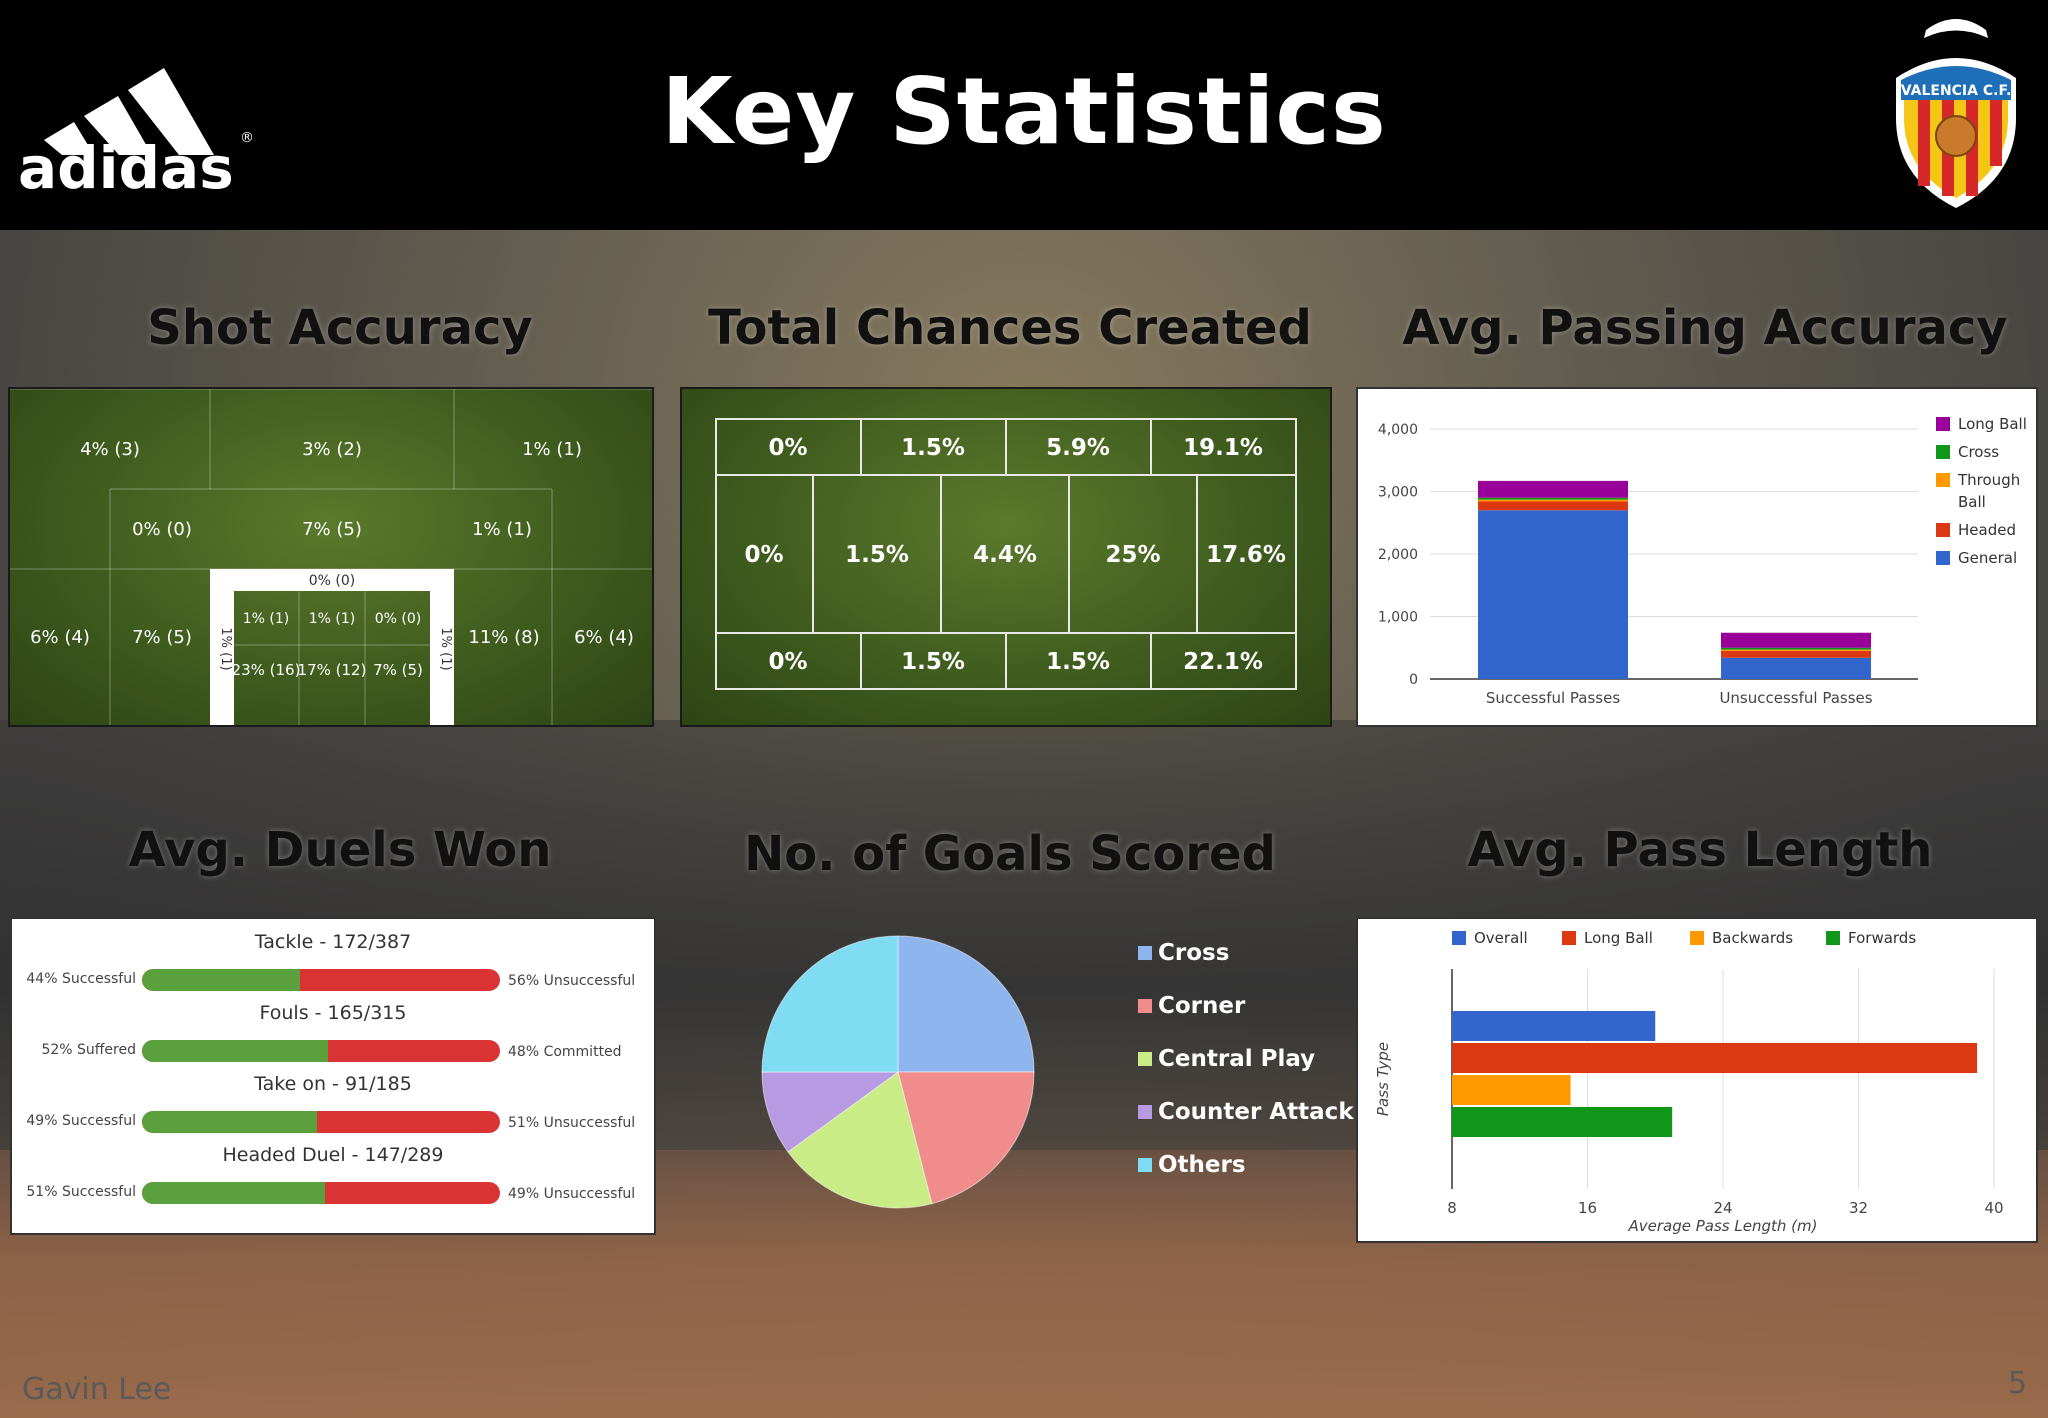 This screenshot has width=2048, height=1418. I want to click on legend-label: Long Ball, so click(1618, 938).